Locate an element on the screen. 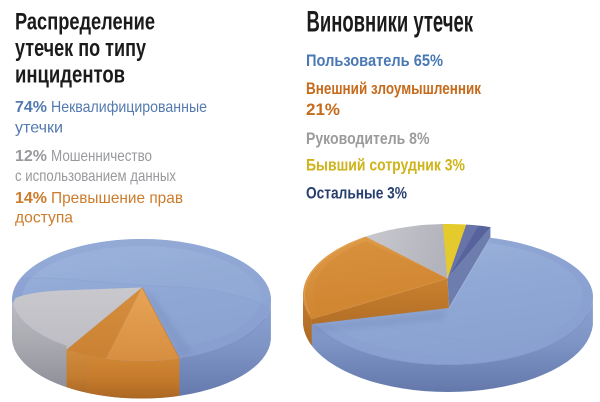 The image size is (600, 402). svg-text: Руководитель 8% is located at coordinates (368, 138).